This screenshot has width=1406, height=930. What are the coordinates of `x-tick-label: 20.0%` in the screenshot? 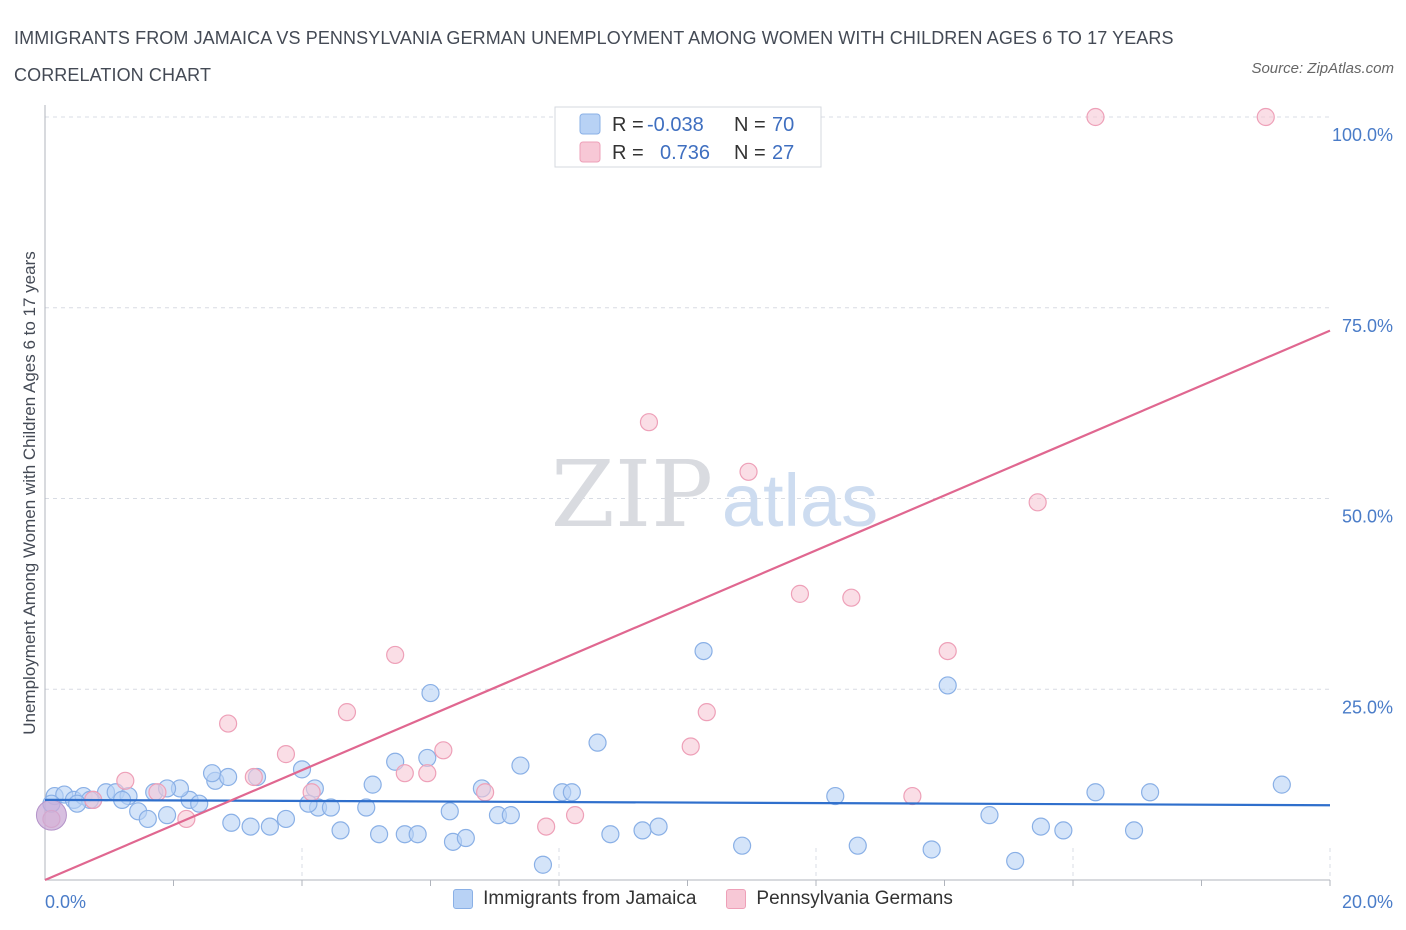 It's located at (1367, 902).